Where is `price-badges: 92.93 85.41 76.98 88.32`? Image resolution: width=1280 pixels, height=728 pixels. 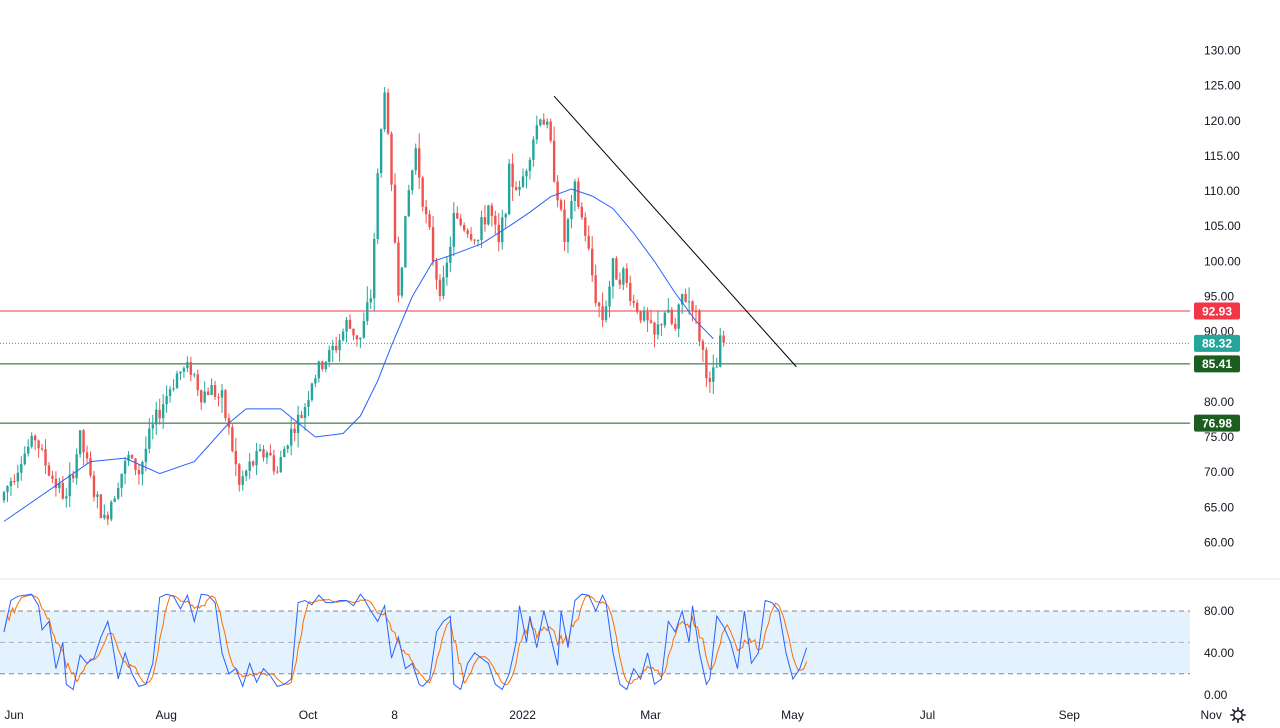 price-badges: 92.93 85.41 76.98 88.32 is located at coordinates (1217, 367).